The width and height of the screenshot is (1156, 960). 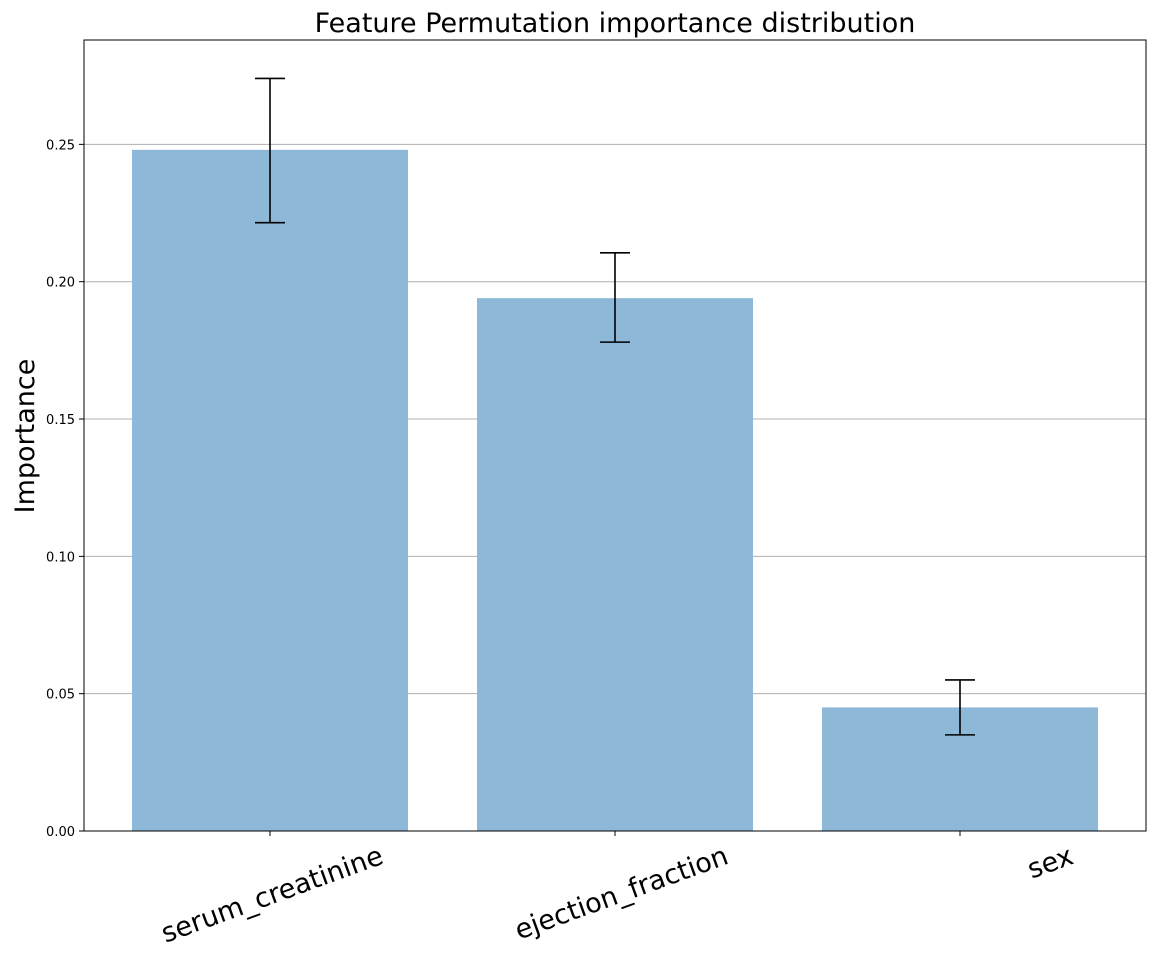 What do you see at coordinates (60, 557) in the screenshot?
I see `y-tick-label: 0.10` at bounding box center [60, 557].